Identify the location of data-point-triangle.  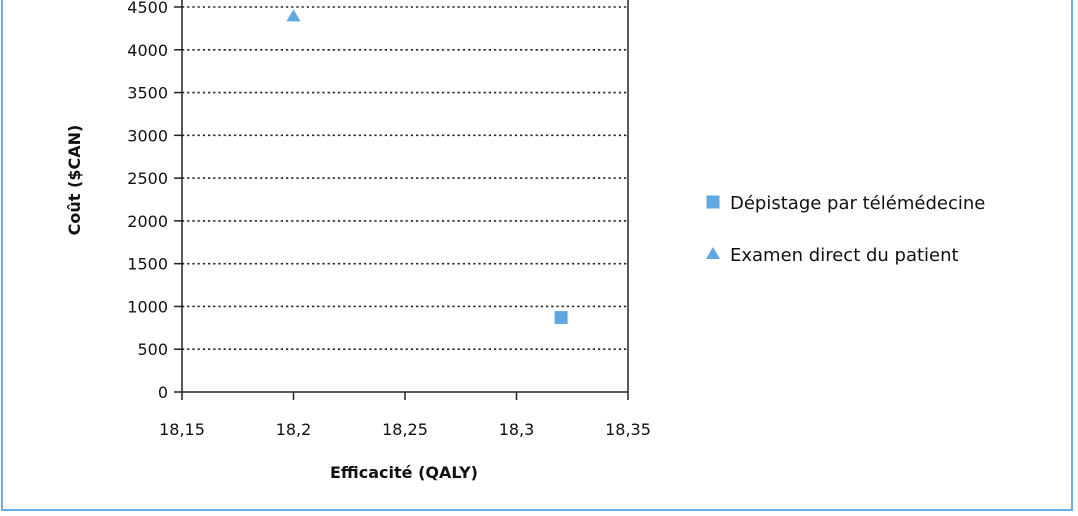
(293, 15).